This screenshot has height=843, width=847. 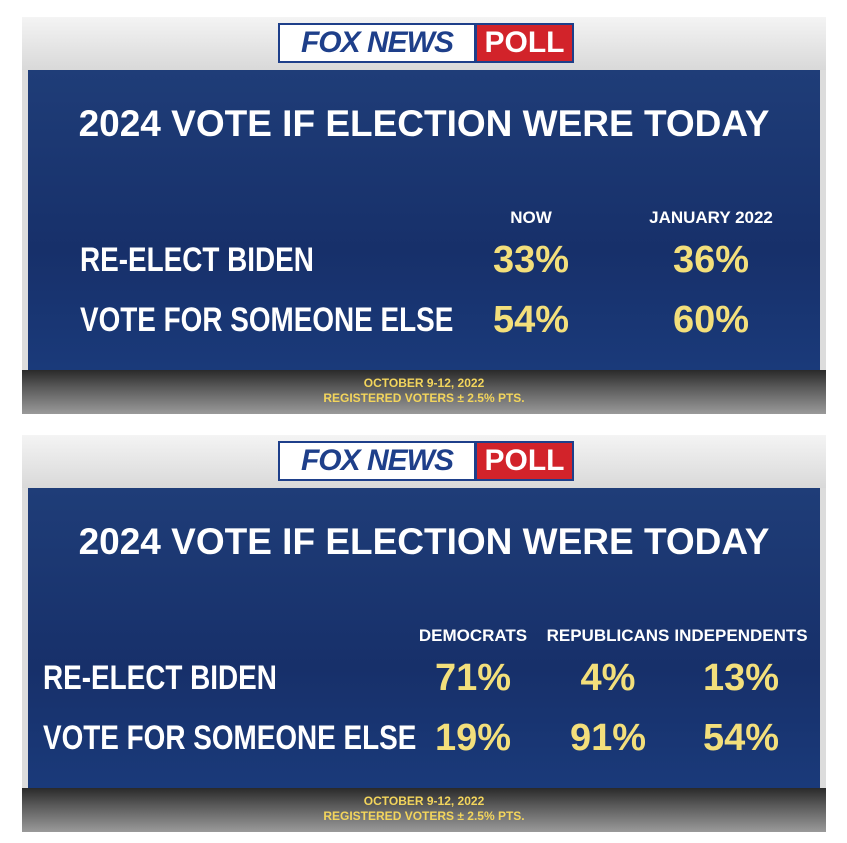 What do you see at coordinates (711, 217) in the screenshot?
I see `column-header: JANUARY 2022` at bounding box center [711, 217].